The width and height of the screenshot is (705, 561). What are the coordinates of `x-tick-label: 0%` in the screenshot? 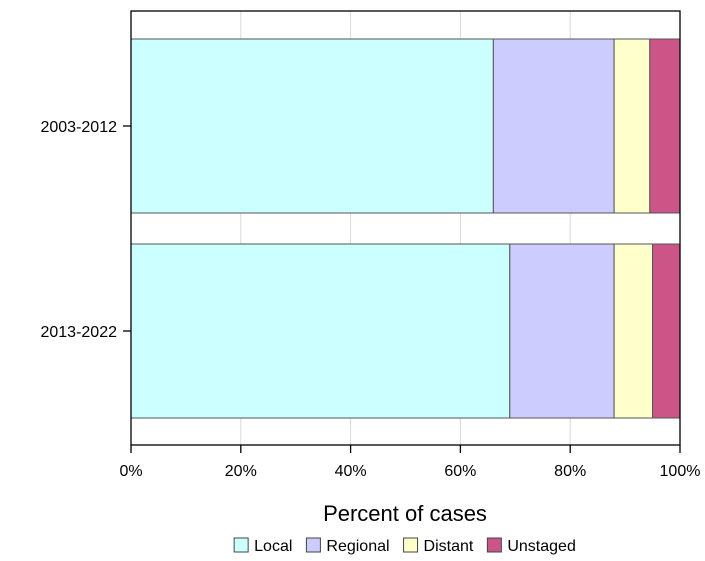 It's located at (130, 471).